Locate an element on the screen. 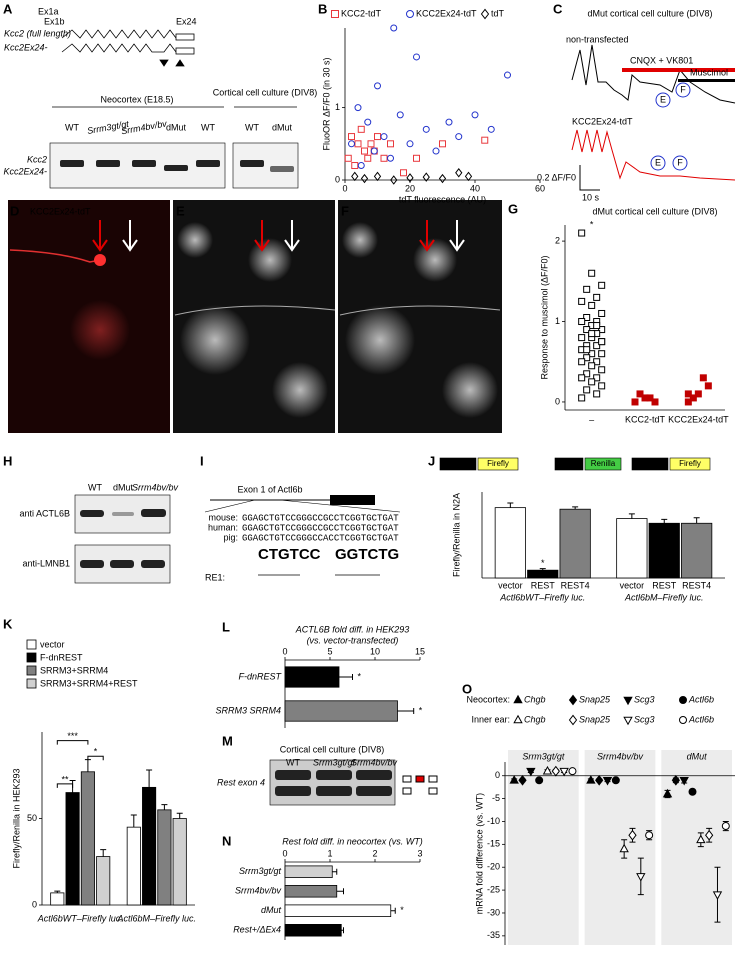 The image size is (740, 953). legend-label: Snap25 is located at coordinates (595, 699).